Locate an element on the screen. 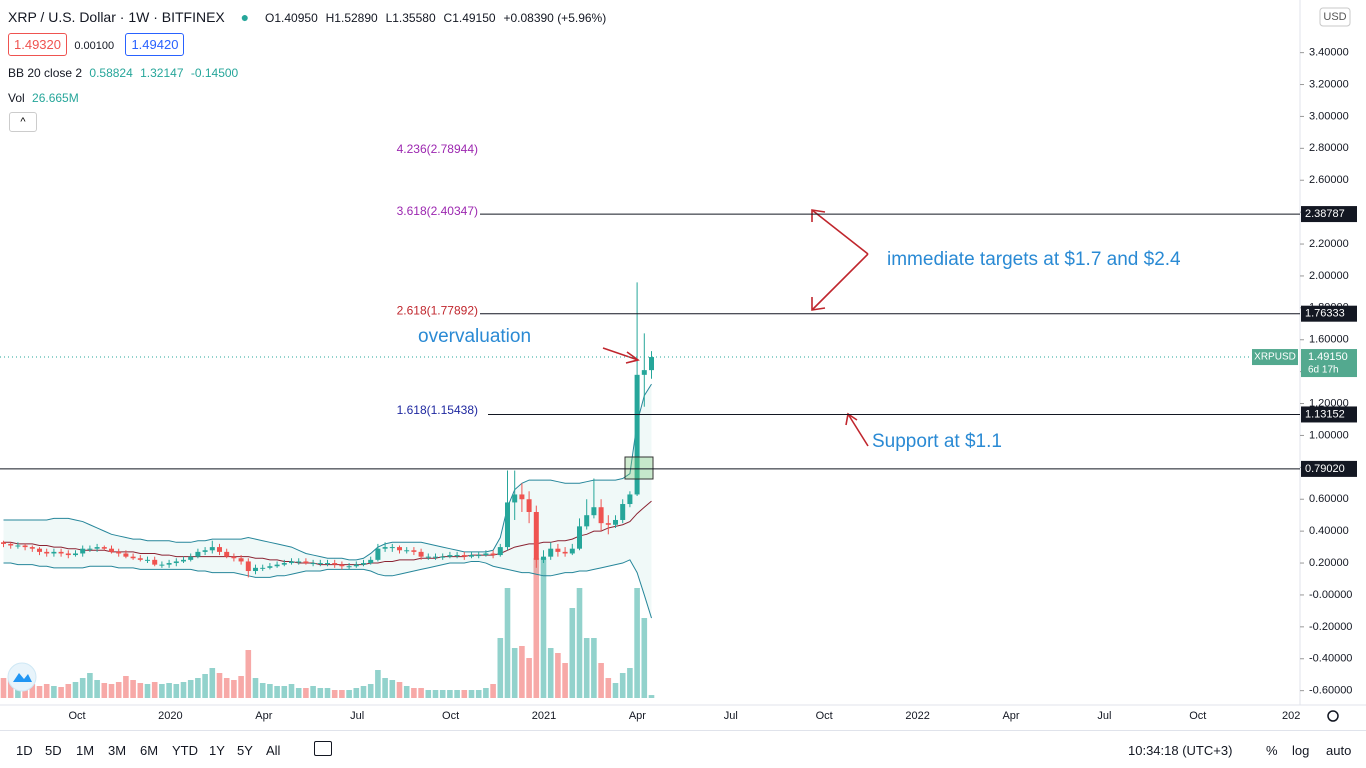 This screenshot has height=768, width=1366. range-button: 1D is located at coordinates (24, 750).